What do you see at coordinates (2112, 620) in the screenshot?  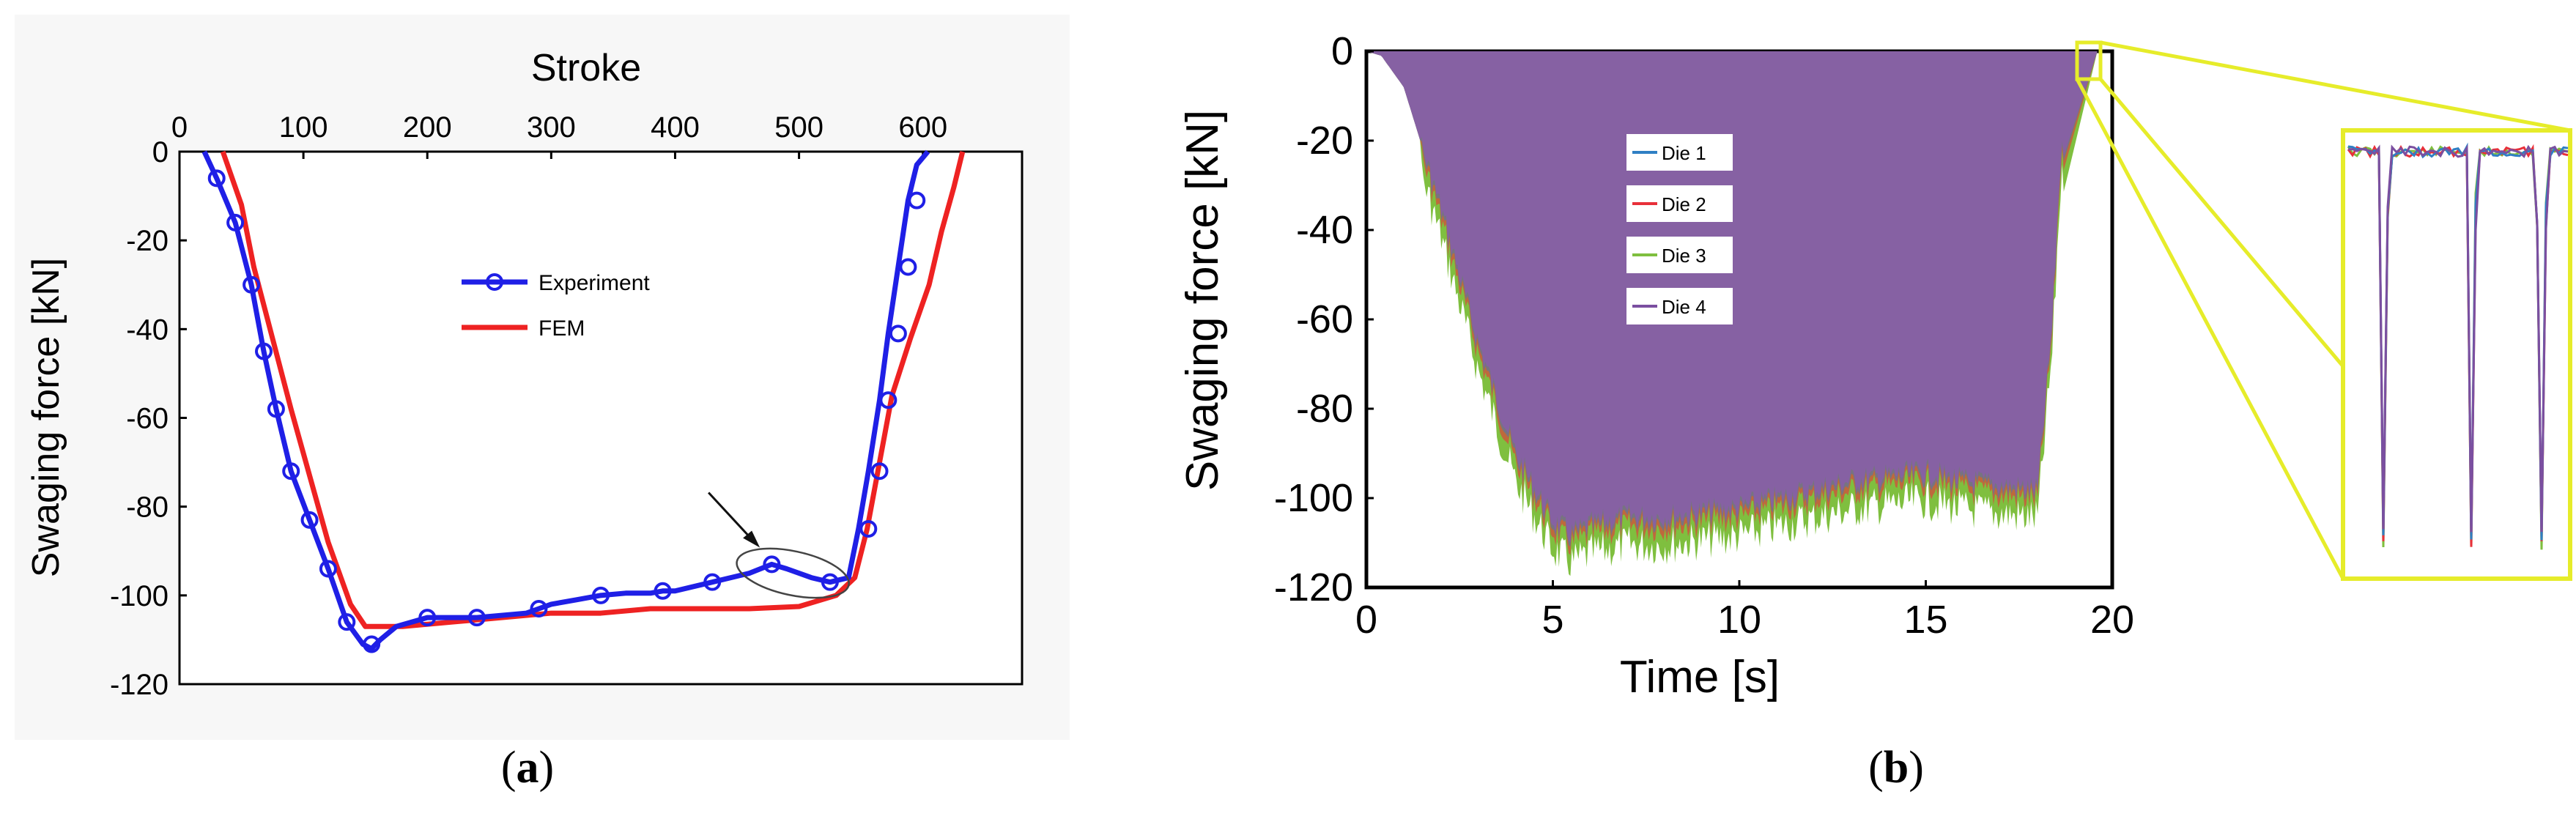 I see `x-tick-label: 20` at bounding box center [2112, 620].